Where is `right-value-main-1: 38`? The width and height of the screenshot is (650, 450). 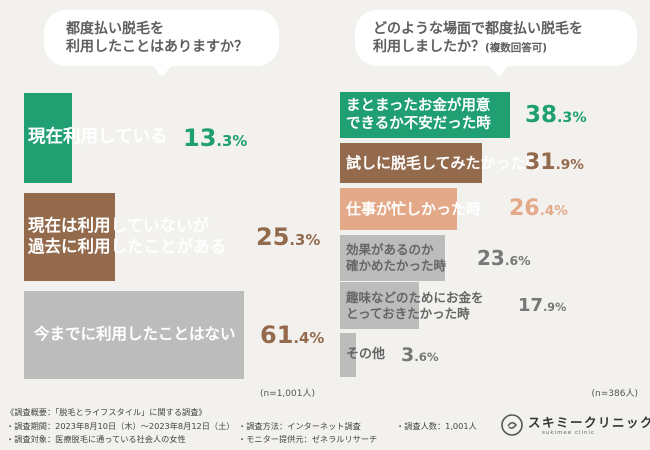
right-value-main-1: 38 is located at coordinates (541, 114).